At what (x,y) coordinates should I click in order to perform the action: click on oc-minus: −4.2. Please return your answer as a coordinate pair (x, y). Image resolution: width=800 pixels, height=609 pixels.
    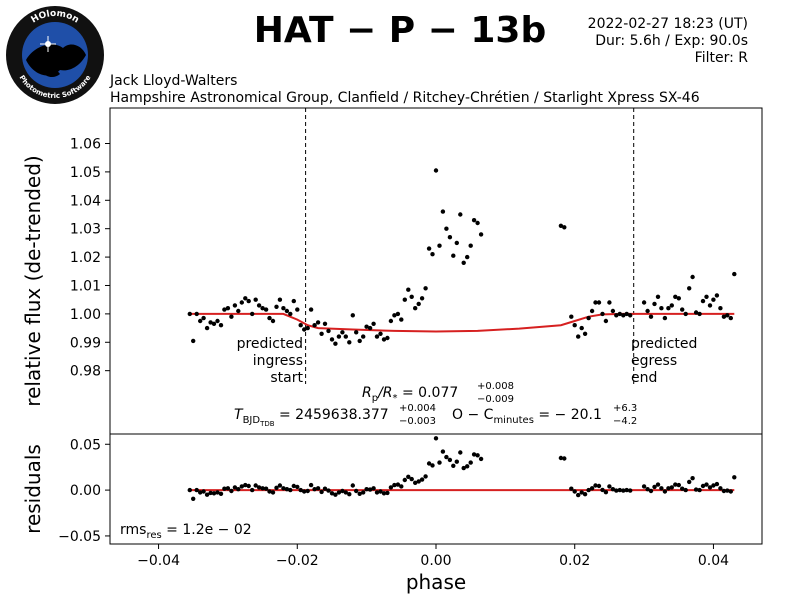
    Looking at the image, I should click on (625, 421).